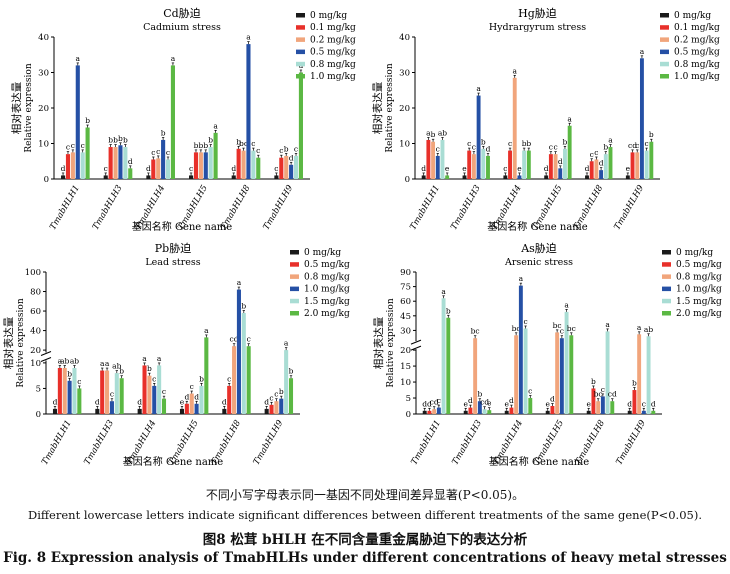 The image size is (730, 574). What do you see at coordinates (35, 351) in the screenshot?
I see `y-tick-label: 20` at bounding box center [35, 351].